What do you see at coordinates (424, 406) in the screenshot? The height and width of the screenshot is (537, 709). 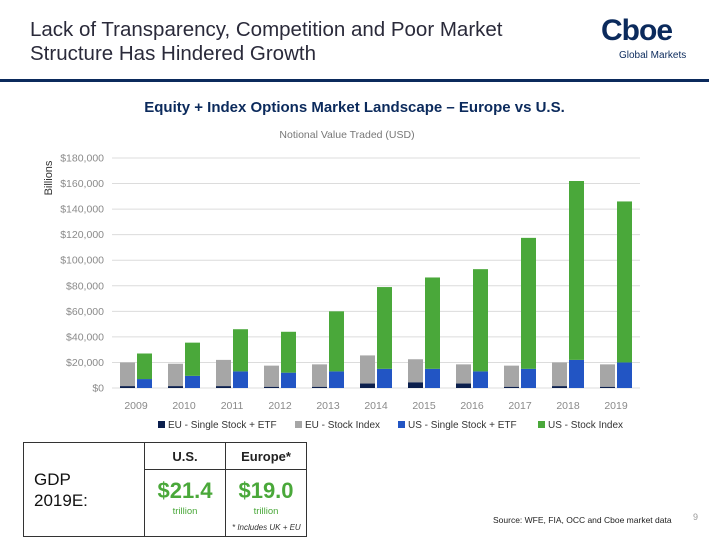 I see `x-tick-label: 2015` at bounding box center [424, 406].